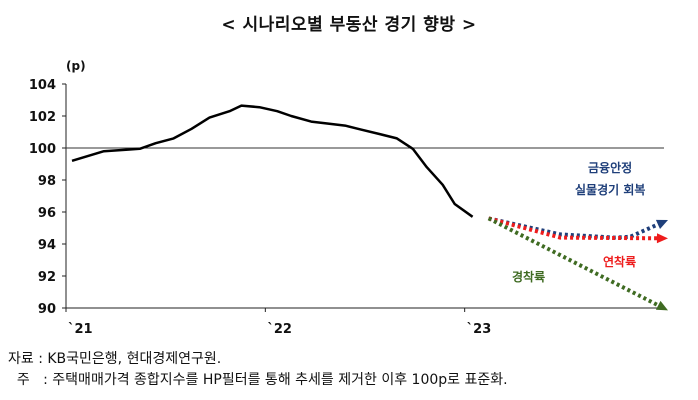 This screenshot has width=698, height=400. I want to click on series-line-soft-landing, so click(574, 228).